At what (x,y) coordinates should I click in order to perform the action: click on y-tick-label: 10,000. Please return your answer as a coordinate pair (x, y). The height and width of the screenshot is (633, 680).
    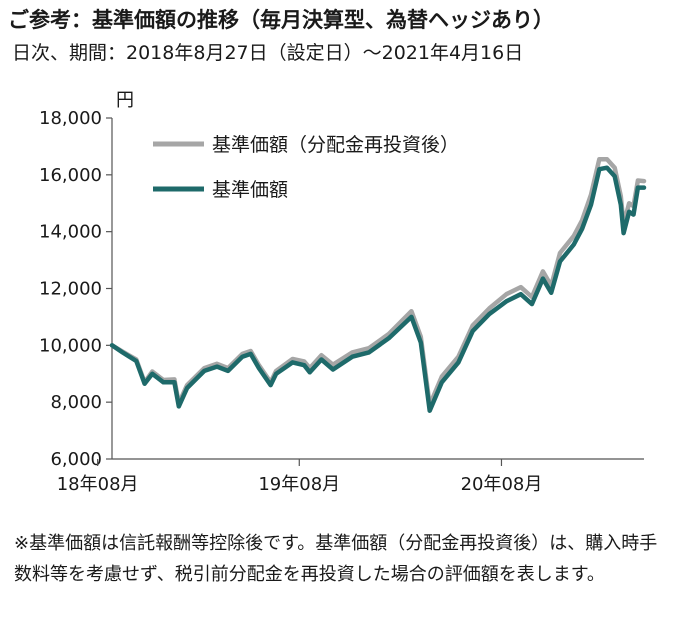
    Looking at the image, I should click on (70, 345).